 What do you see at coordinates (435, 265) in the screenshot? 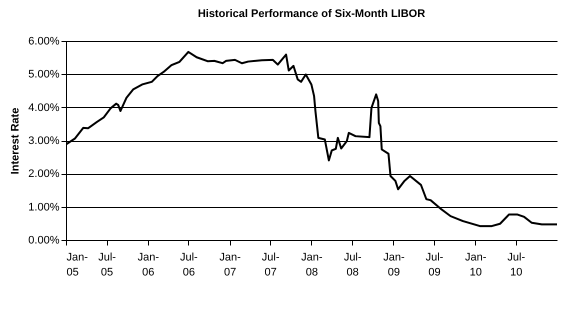
I see `x-tick-label: Jul-09` at bounding box center [435, 265].